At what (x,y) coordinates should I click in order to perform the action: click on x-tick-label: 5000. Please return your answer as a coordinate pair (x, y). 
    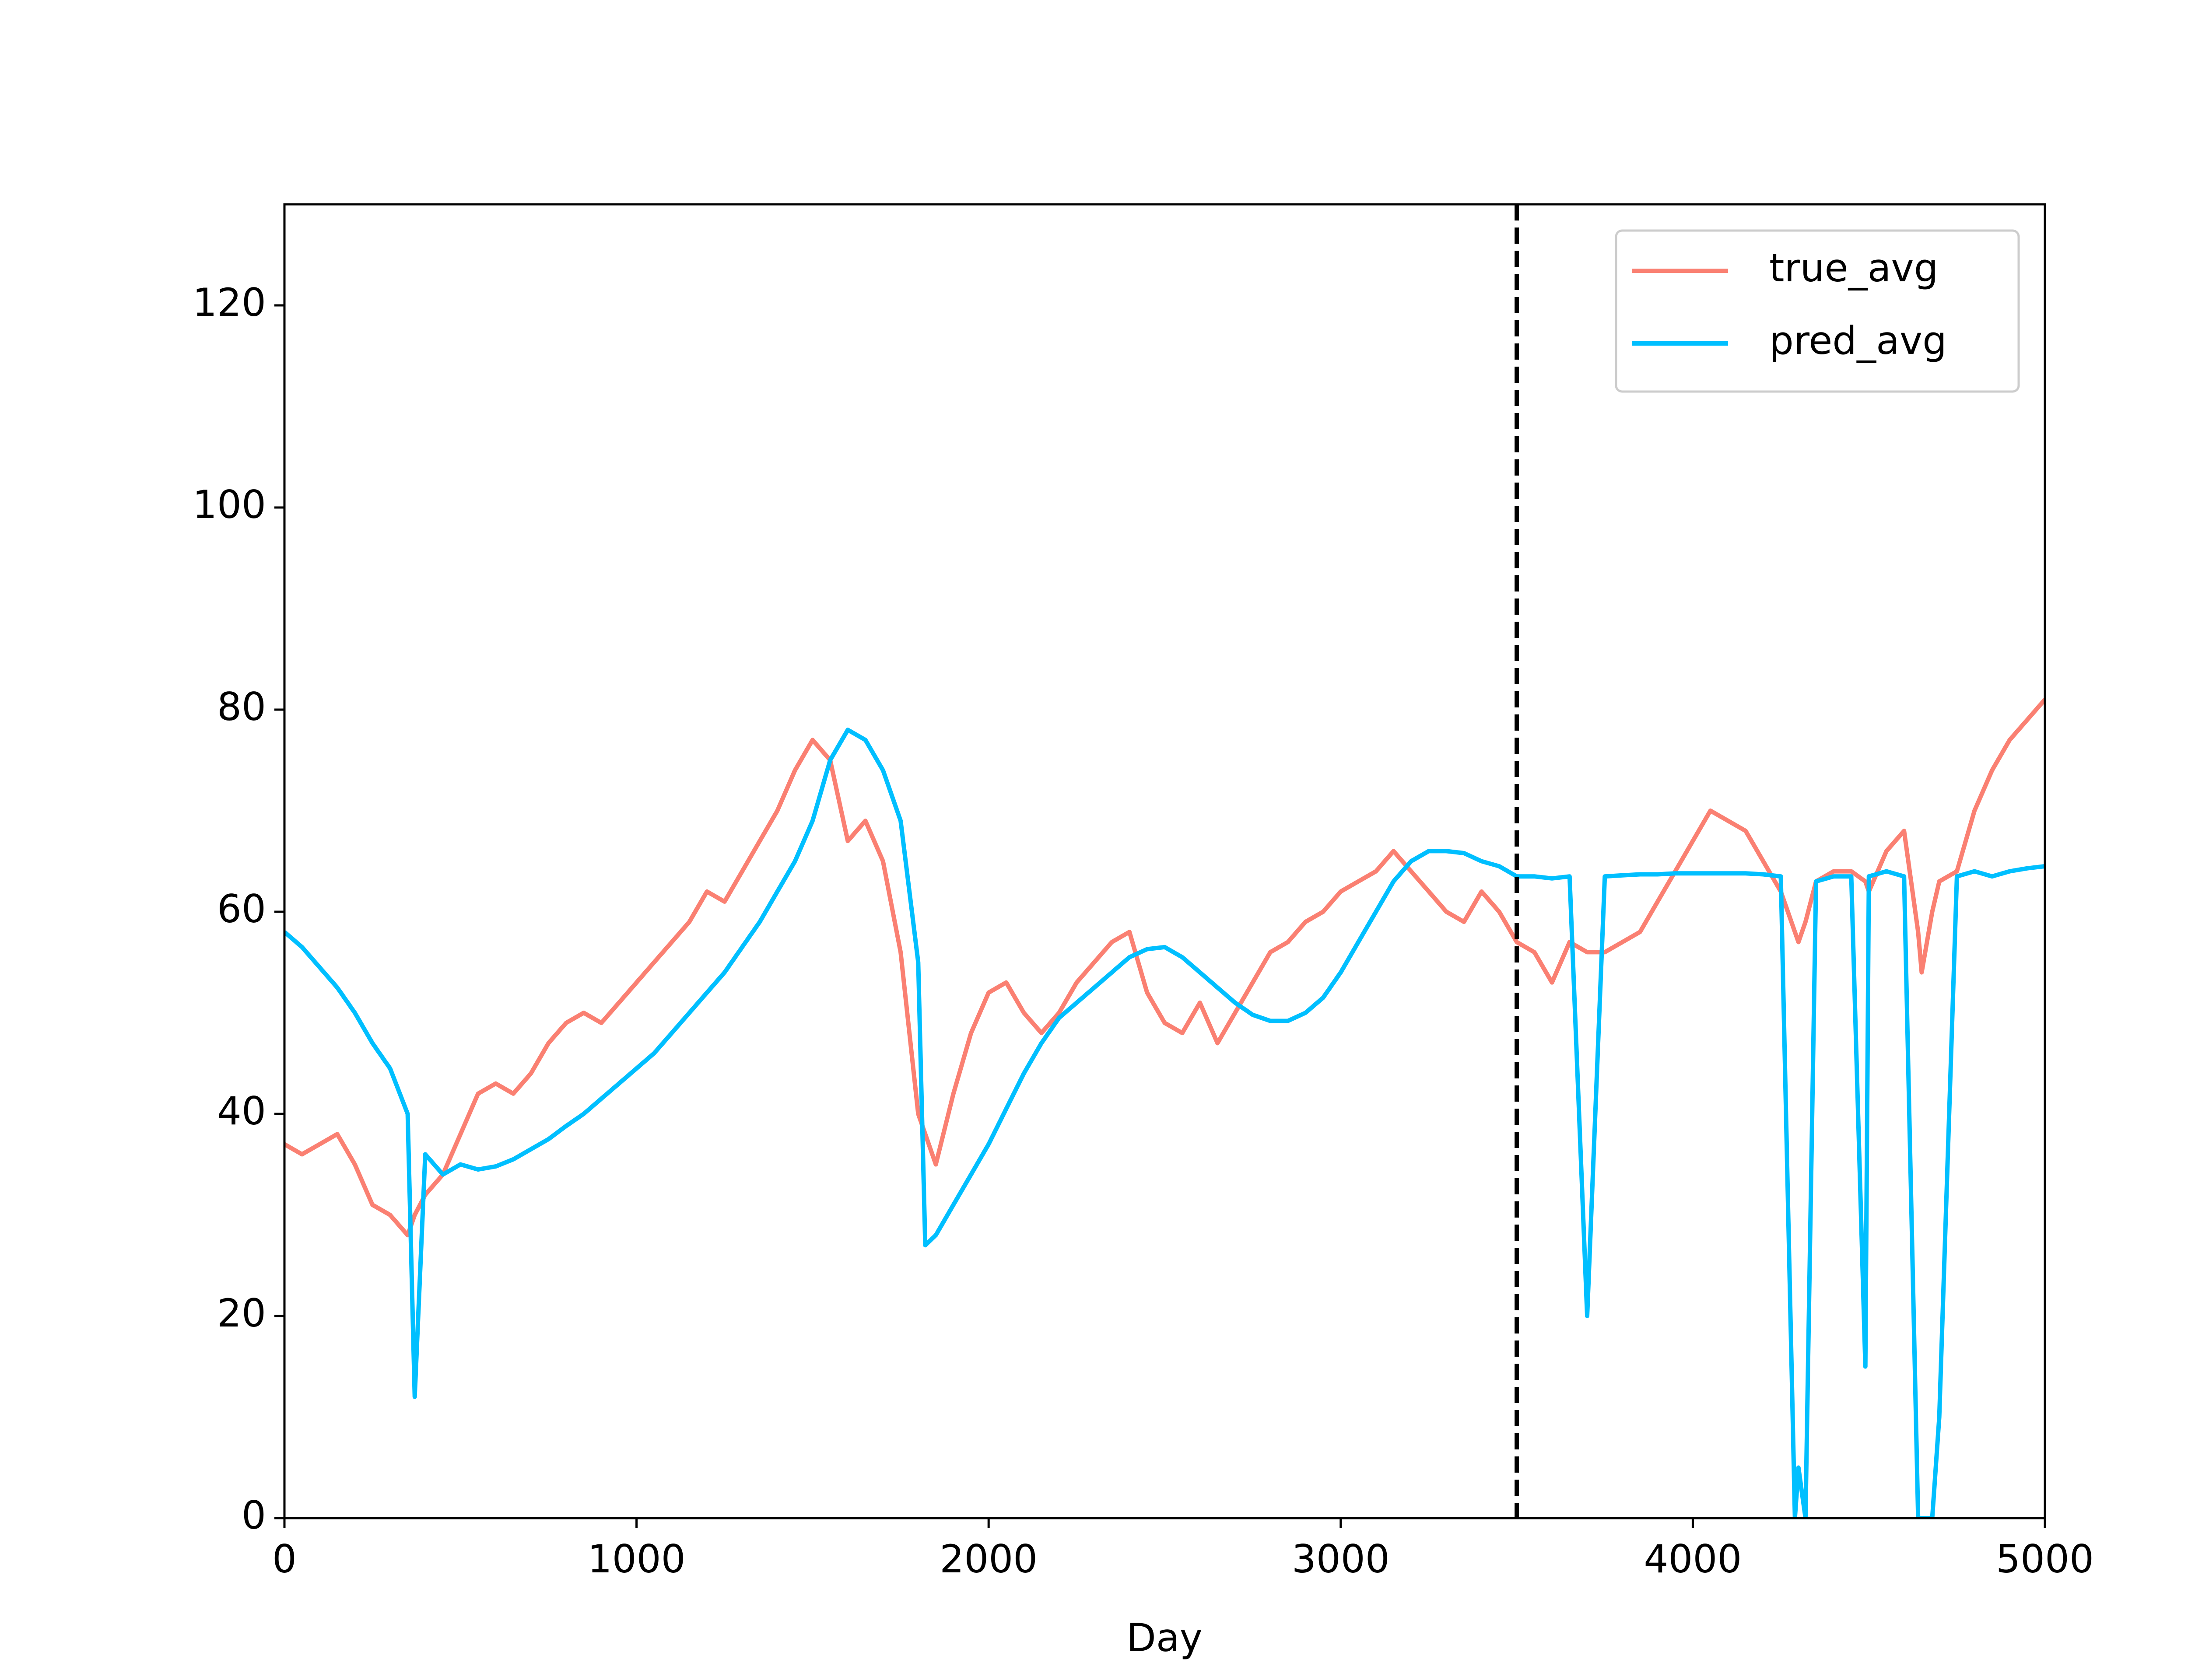
    Looking at the image, I should click on (2045, 1559).